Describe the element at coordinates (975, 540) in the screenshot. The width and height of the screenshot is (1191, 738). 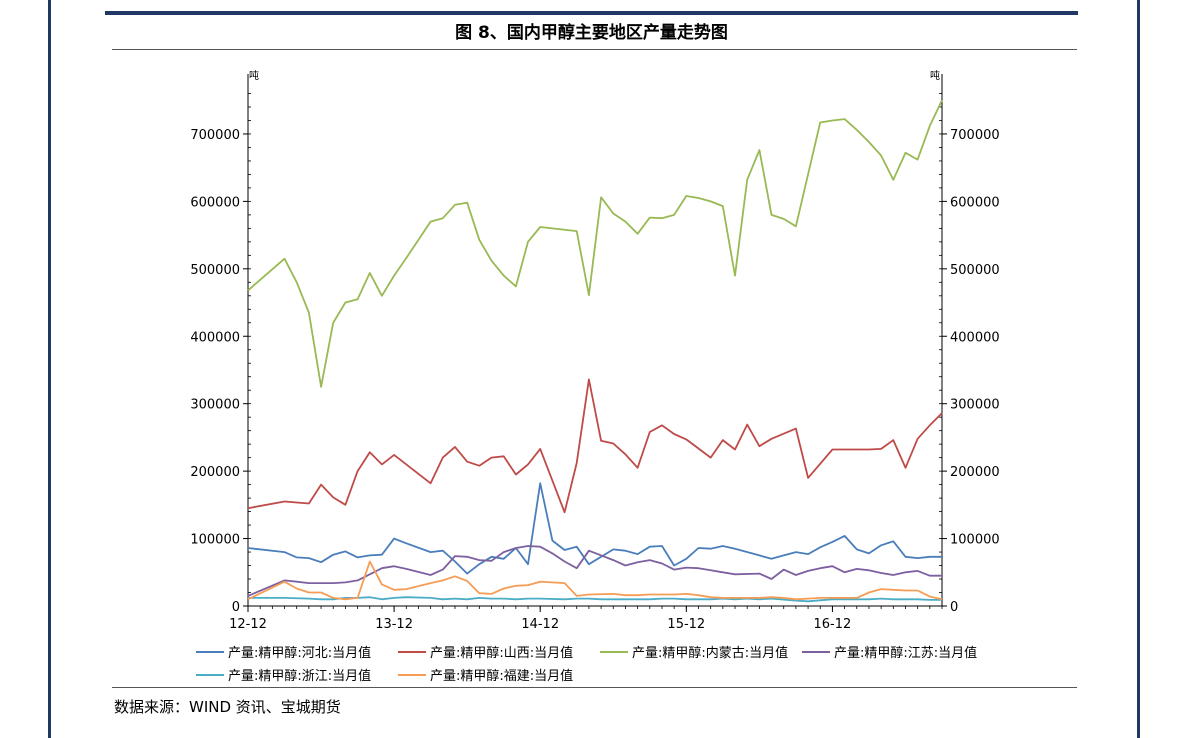
I see `right-y-tick-label: 100000` at that location.